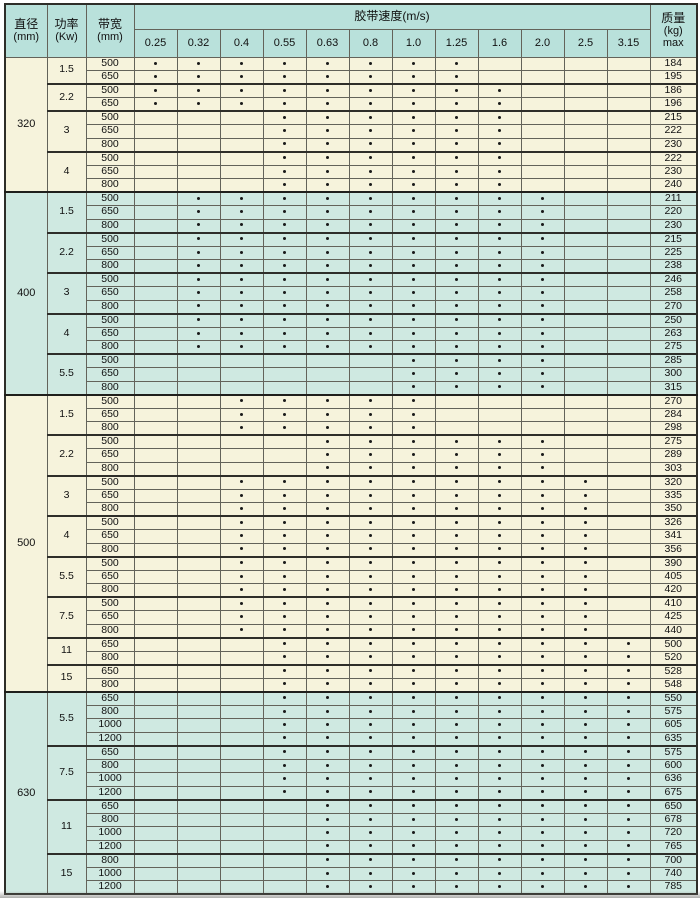  Describe the element at coordinates (66, 650) in the screenshot. I see `power-cell: 11` at that location.